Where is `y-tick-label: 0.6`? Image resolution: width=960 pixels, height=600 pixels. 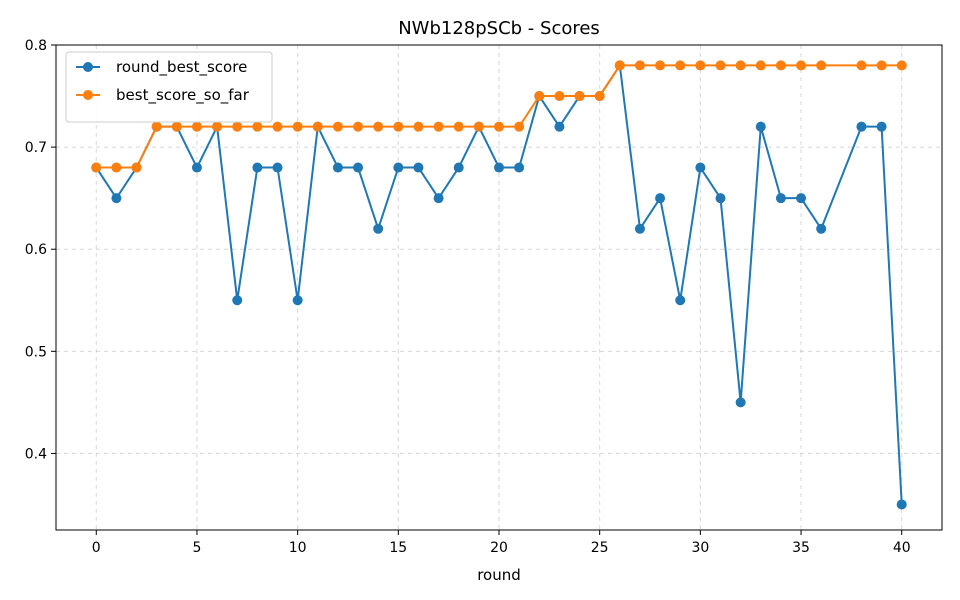
y-tick-label: 0.6 is located at coordinates (36, 250).